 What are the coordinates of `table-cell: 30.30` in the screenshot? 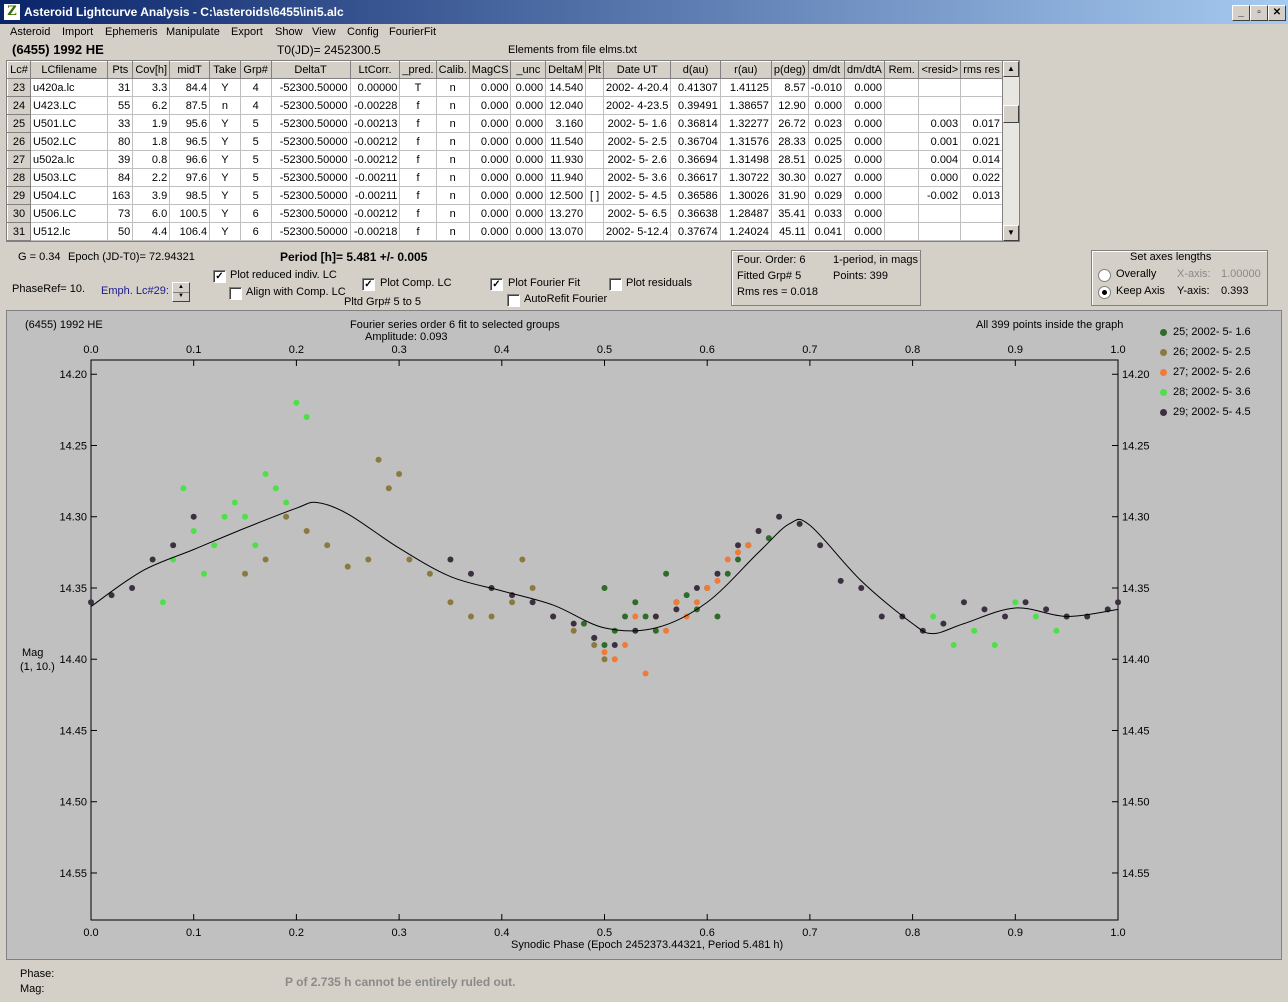 It's located at (790, 177).